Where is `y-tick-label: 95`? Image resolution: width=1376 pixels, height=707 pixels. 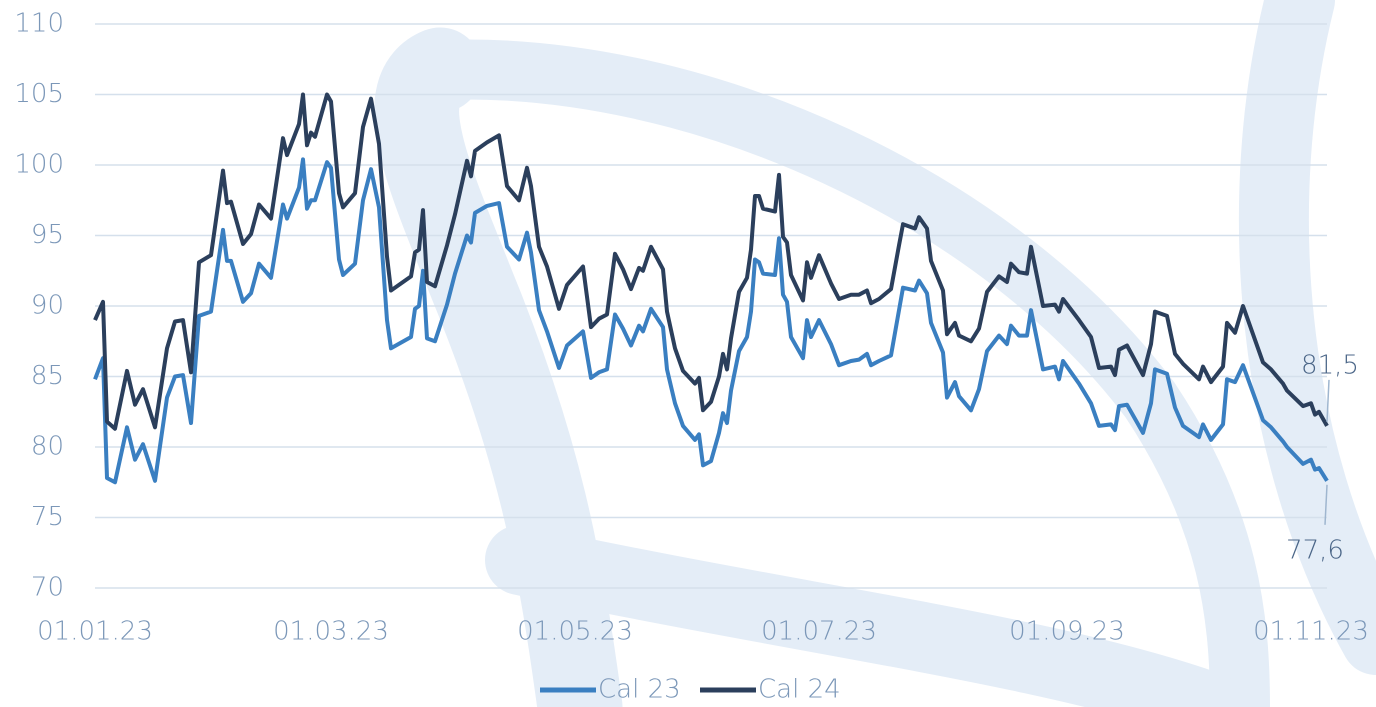
y-tick-label: 95 is located at coordinates (47, 235).